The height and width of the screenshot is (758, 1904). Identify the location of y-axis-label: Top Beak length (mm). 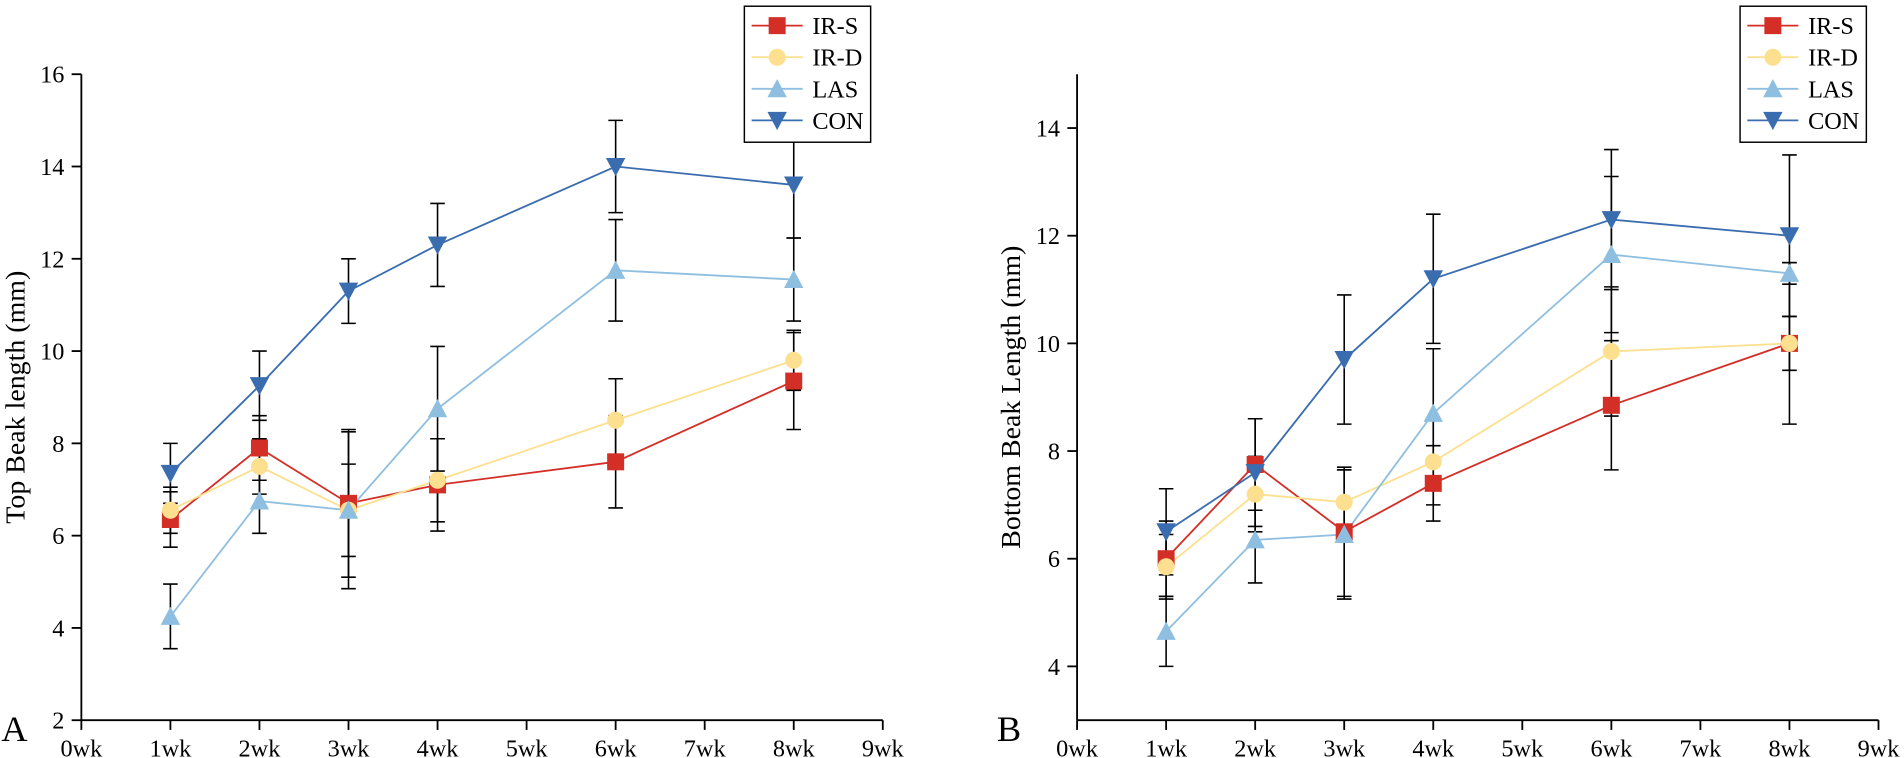
(15, 397).